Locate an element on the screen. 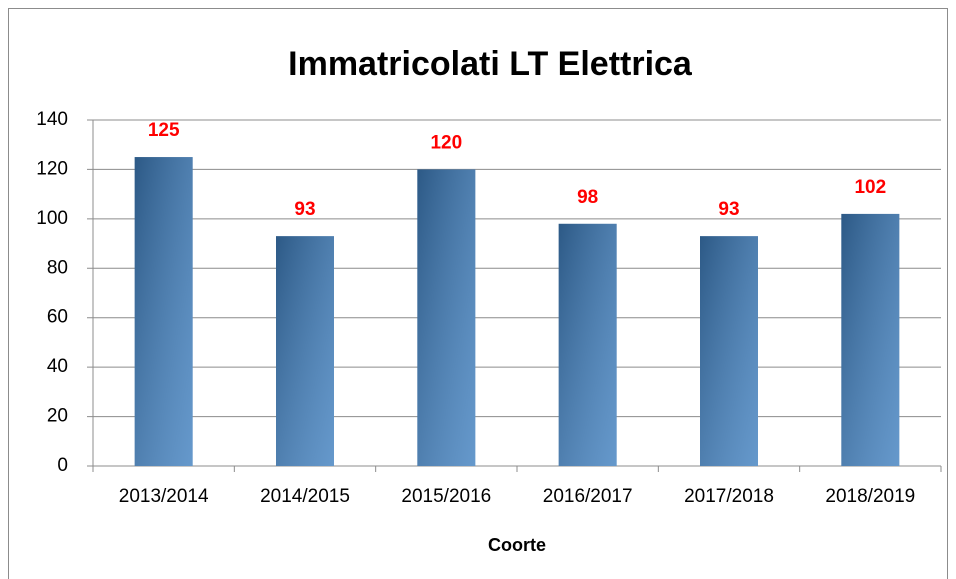 Image resolution: width=956 pixels, height=579 pixels. x-tick-label: 2016/2017 is located at coordinates (588, 496).